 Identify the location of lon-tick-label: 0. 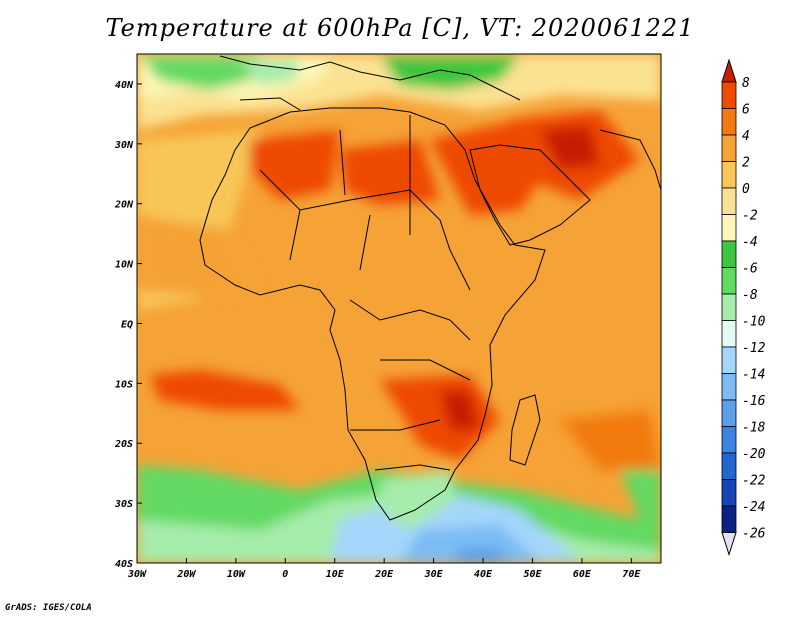
(285, 574).